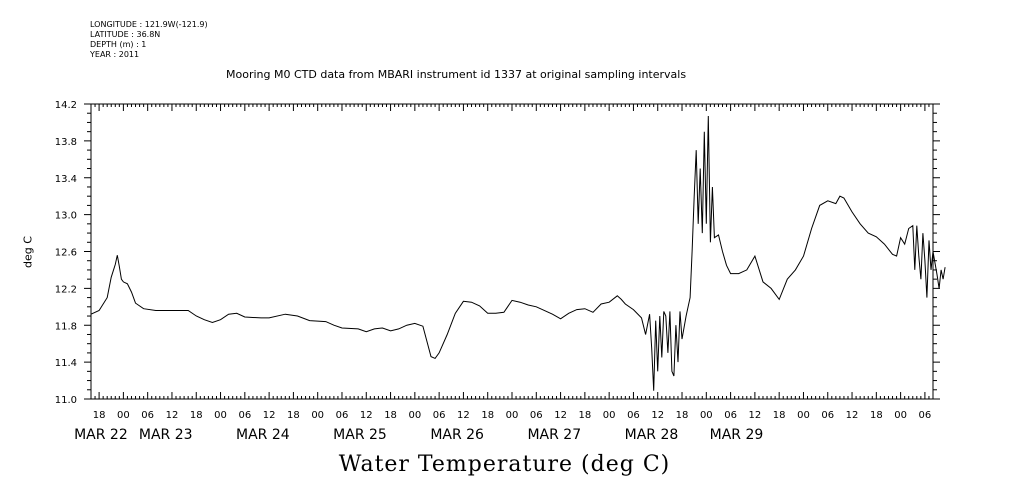  What do you see at coordinates (652, 435) in the screenshot?
I see `x-day-label: MAR 28` at bounding box center [652, 435].